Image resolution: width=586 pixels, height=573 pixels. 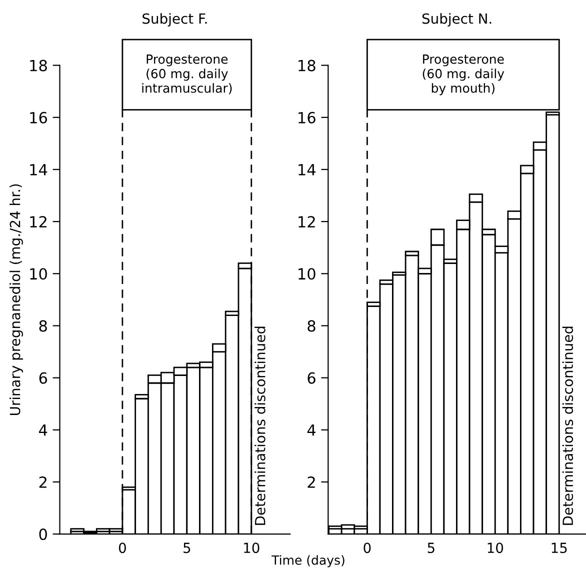 I want to click on y-tick-label: 0, so click(x=43, y=534).